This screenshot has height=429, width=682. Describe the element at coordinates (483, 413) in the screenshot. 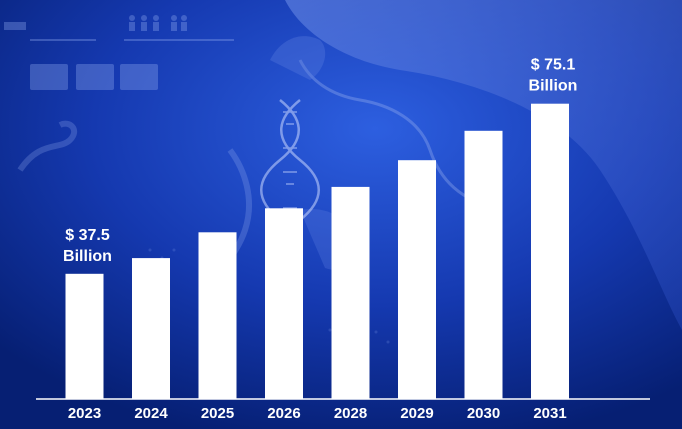

I see `x-tick-label-2030: 2030` at that location.